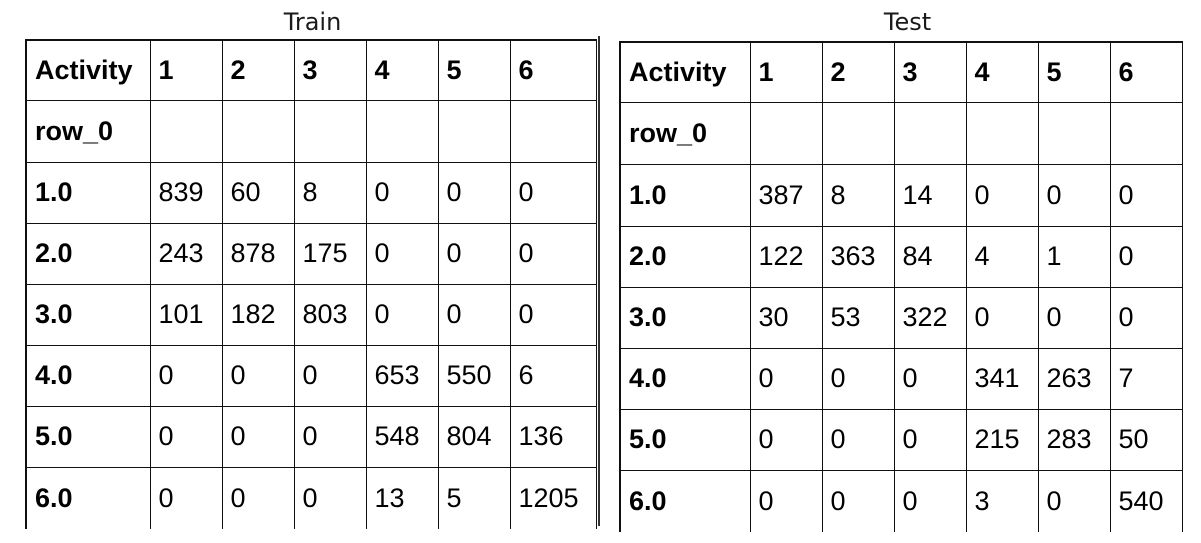 The width and height of the screenshot is (1201, 543). What do you see at coordinates (685, 378) in the screenshot?
I see `row-label: 4.0` at bounding box center [685, 378].